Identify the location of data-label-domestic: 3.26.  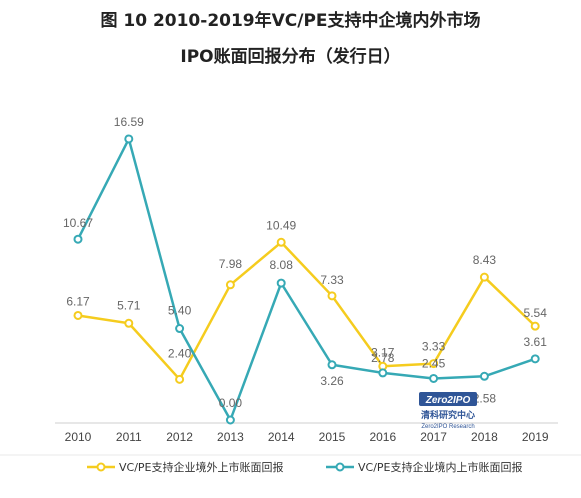
(332, 381).